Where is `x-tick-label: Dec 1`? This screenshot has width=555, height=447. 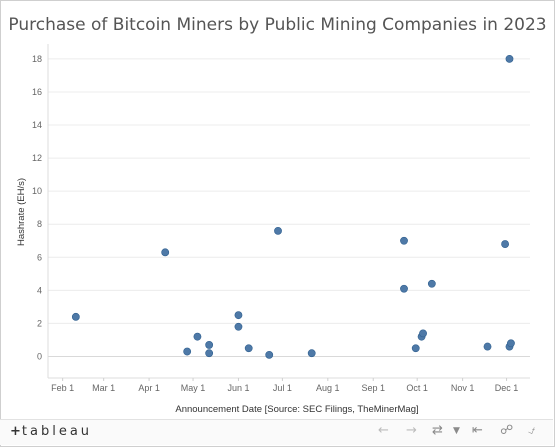 x-tick-label: Dec 1 is located at coordinates (507, 388).